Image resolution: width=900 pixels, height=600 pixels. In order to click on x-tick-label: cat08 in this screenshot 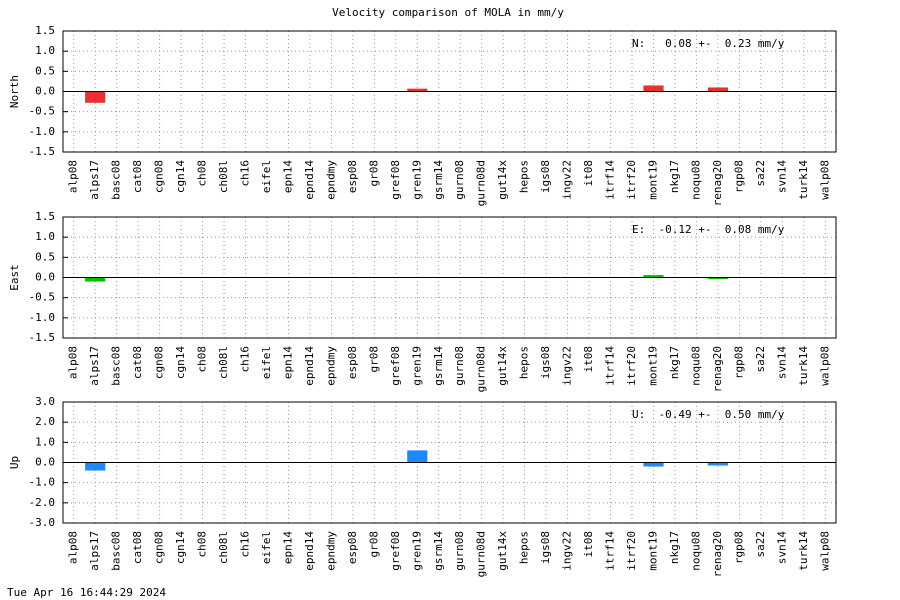, I will do `click(137, 547)`.